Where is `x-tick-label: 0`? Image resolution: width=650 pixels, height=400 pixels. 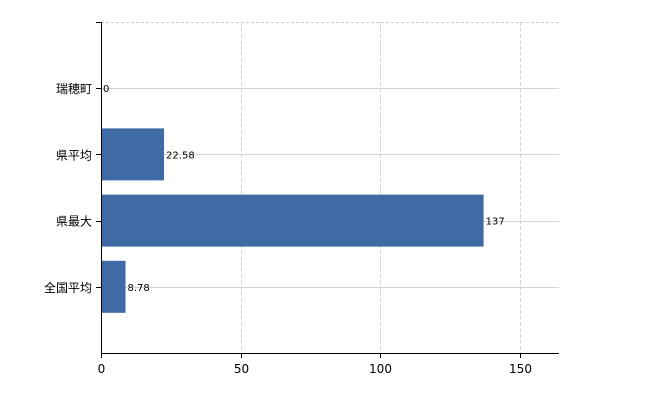 x-tick-label: 0 is located at coordinates (102, 369).